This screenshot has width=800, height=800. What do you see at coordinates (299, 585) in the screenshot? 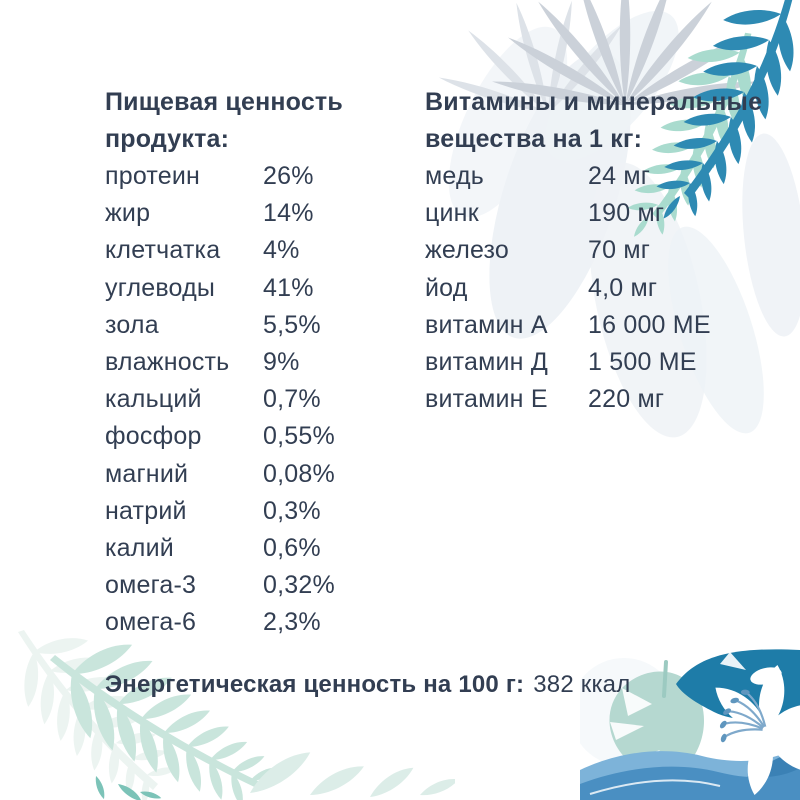
I see `nutrient-value: 0,32%` at bounding box center [299, 585].